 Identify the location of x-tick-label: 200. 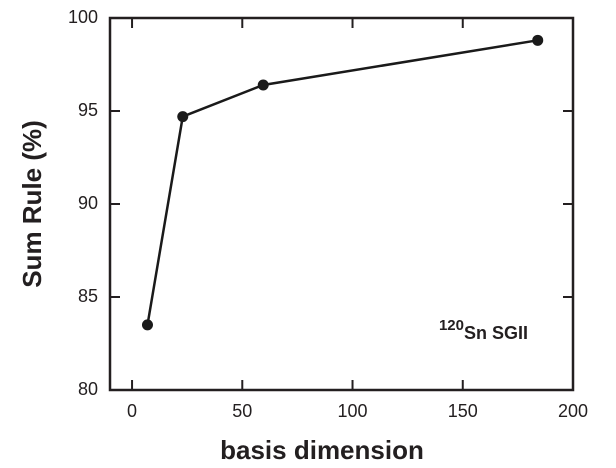
(573, 411).